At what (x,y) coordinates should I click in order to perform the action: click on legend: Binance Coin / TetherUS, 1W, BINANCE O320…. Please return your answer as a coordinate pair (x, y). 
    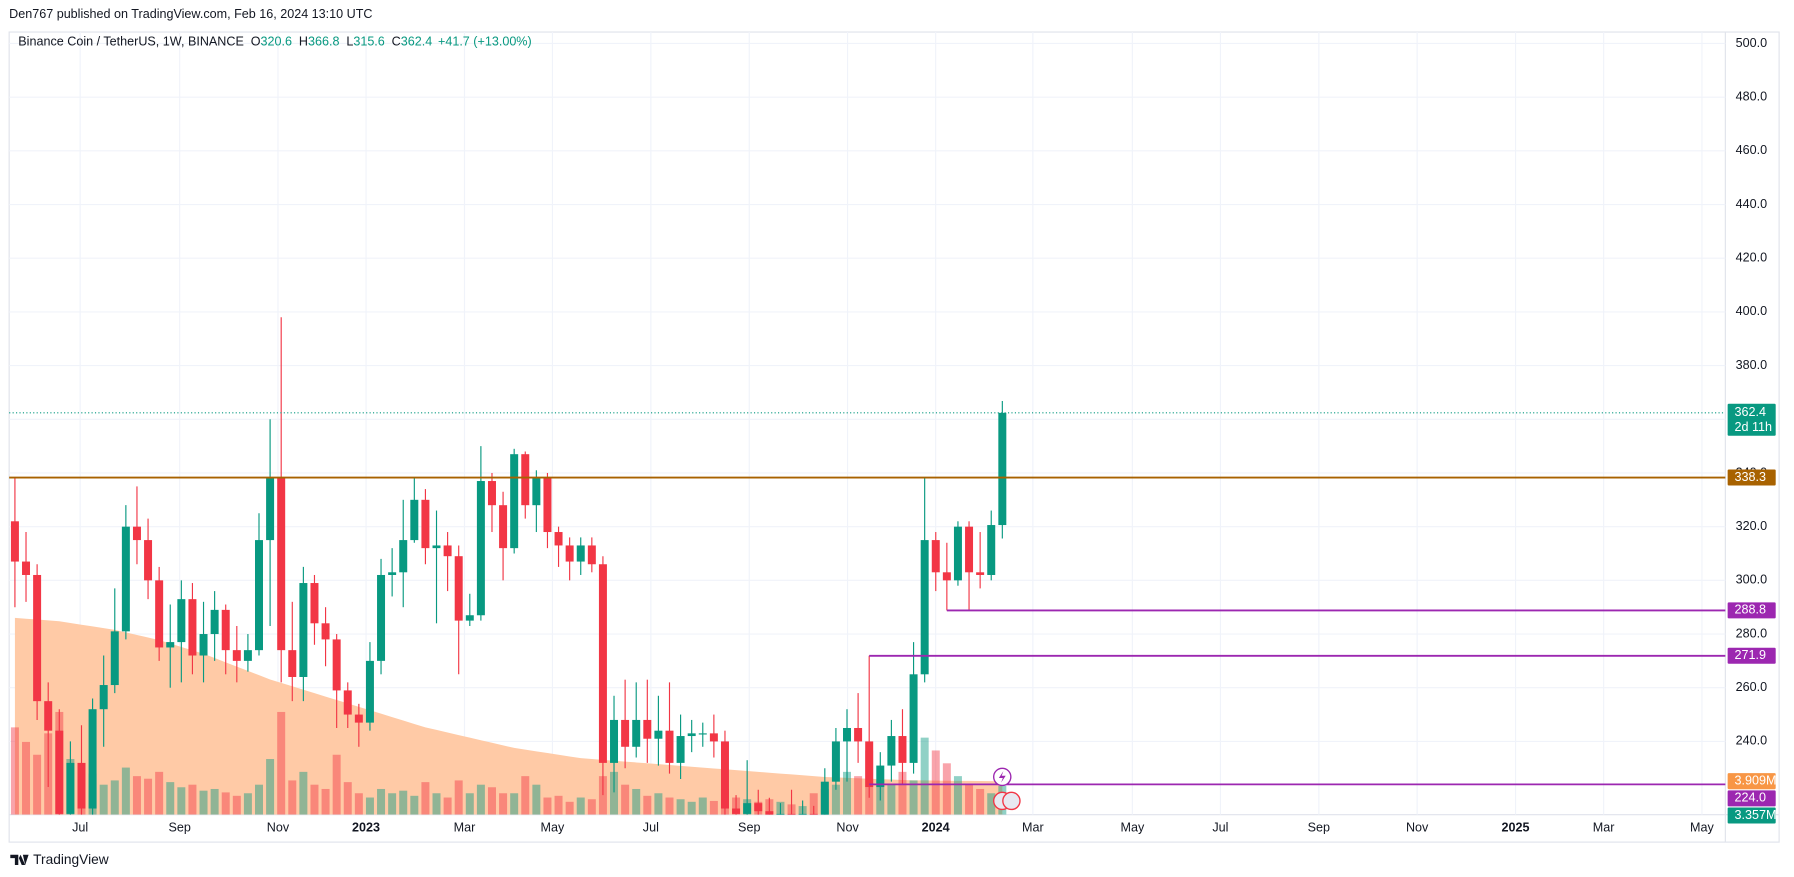
    Looking at the image, I should click on (274, 42).